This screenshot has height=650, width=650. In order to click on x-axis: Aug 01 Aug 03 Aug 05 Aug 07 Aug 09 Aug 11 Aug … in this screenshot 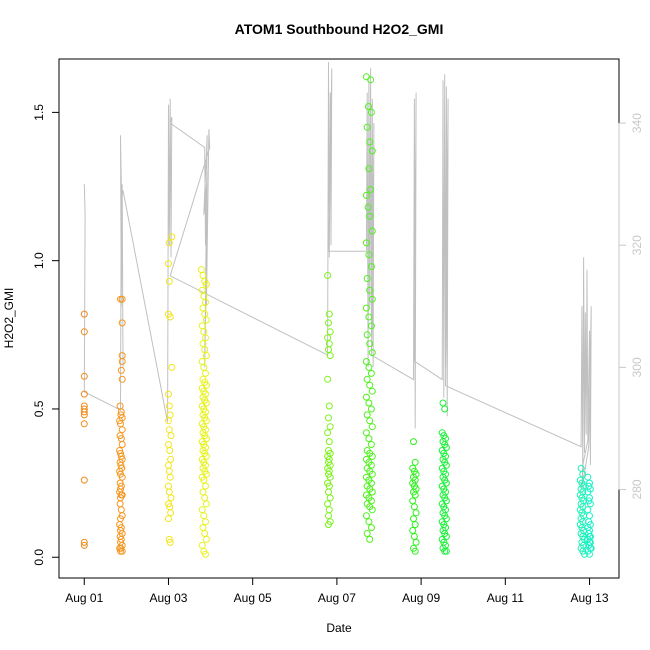, I will do `click(337, 591)`.